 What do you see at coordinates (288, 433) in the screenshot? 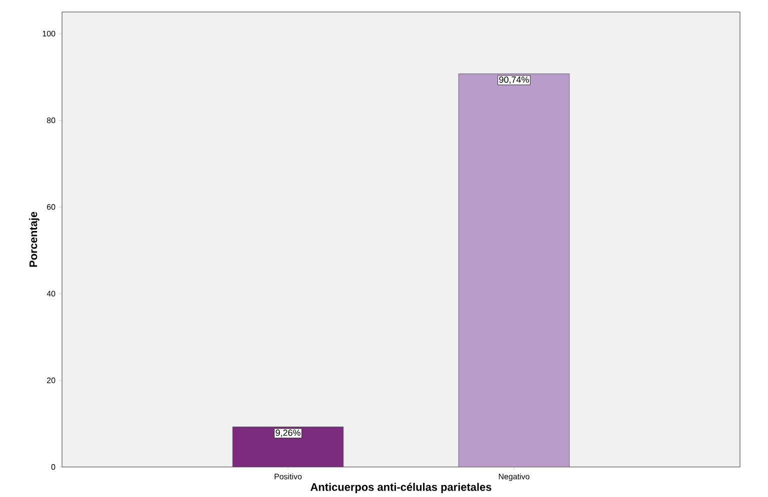
I see `data-label: 9,26%` at bounding box center [288, 433].